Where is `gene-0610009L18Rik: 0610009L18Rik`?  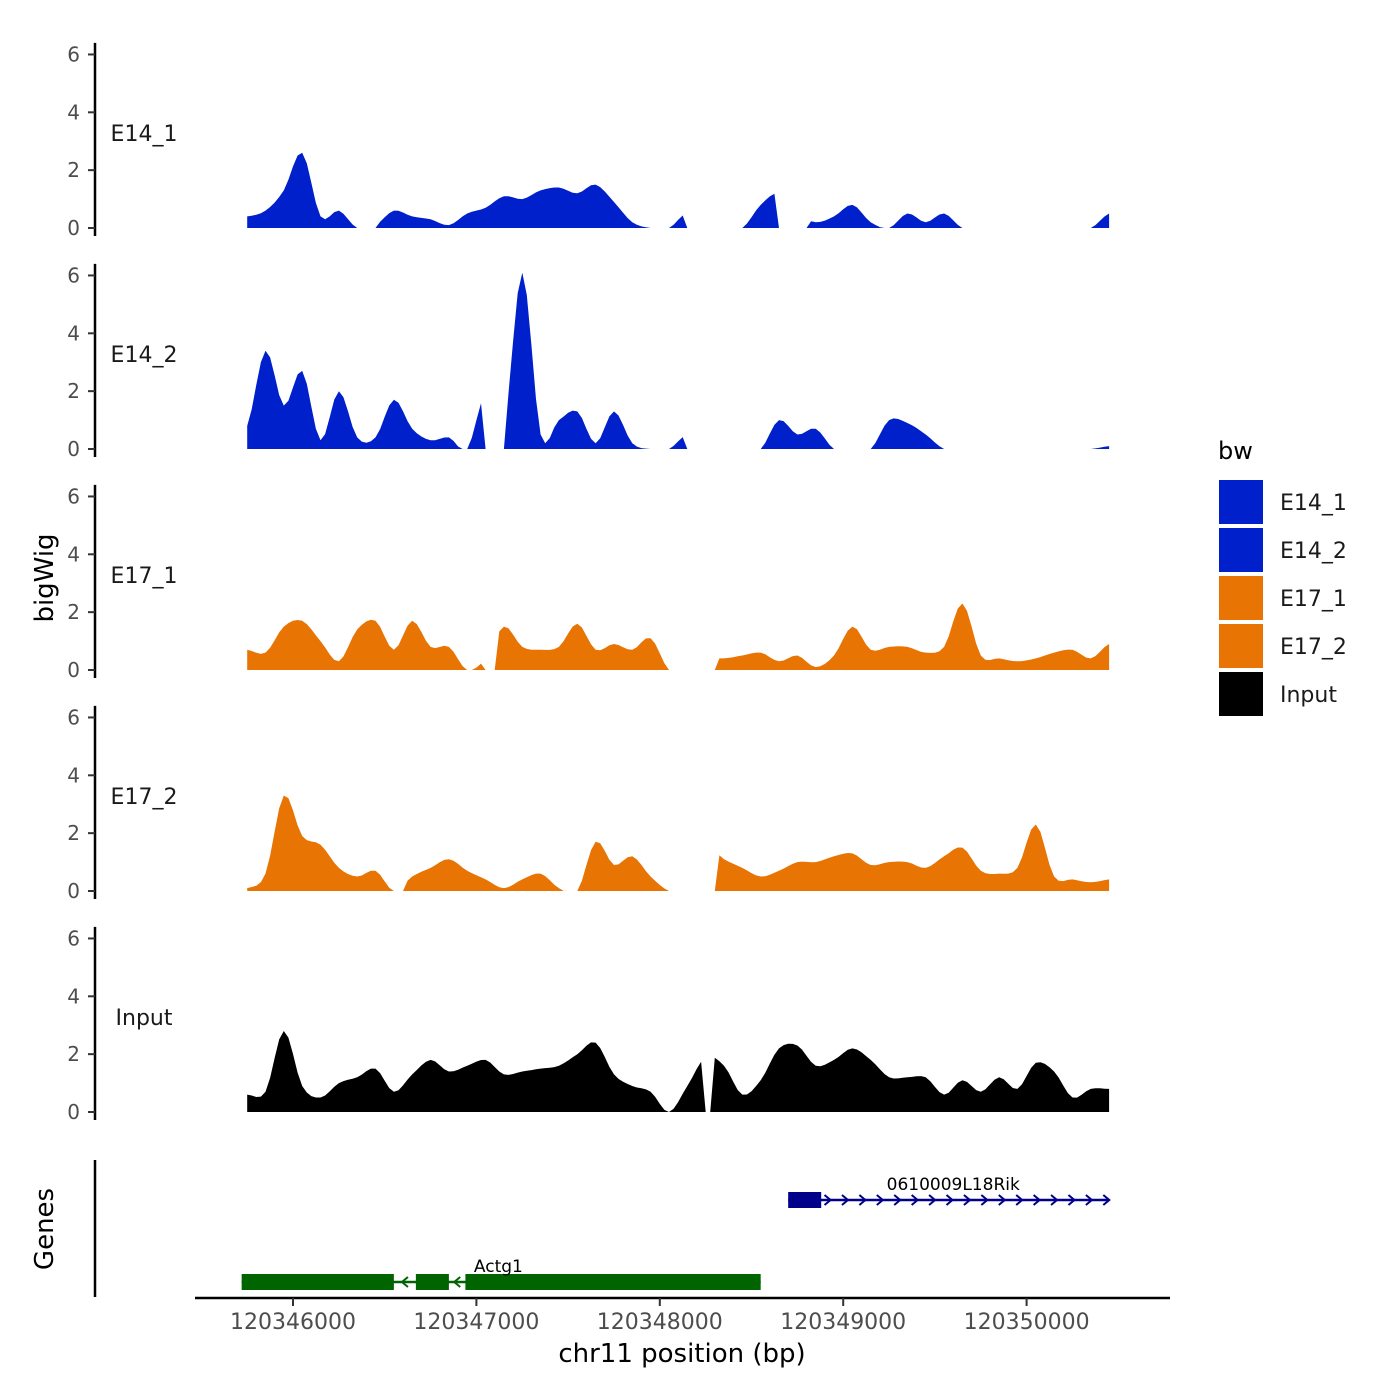 gene-0610009L18Rik: 0610009L18Rik is located at coordinates (949, 1191).